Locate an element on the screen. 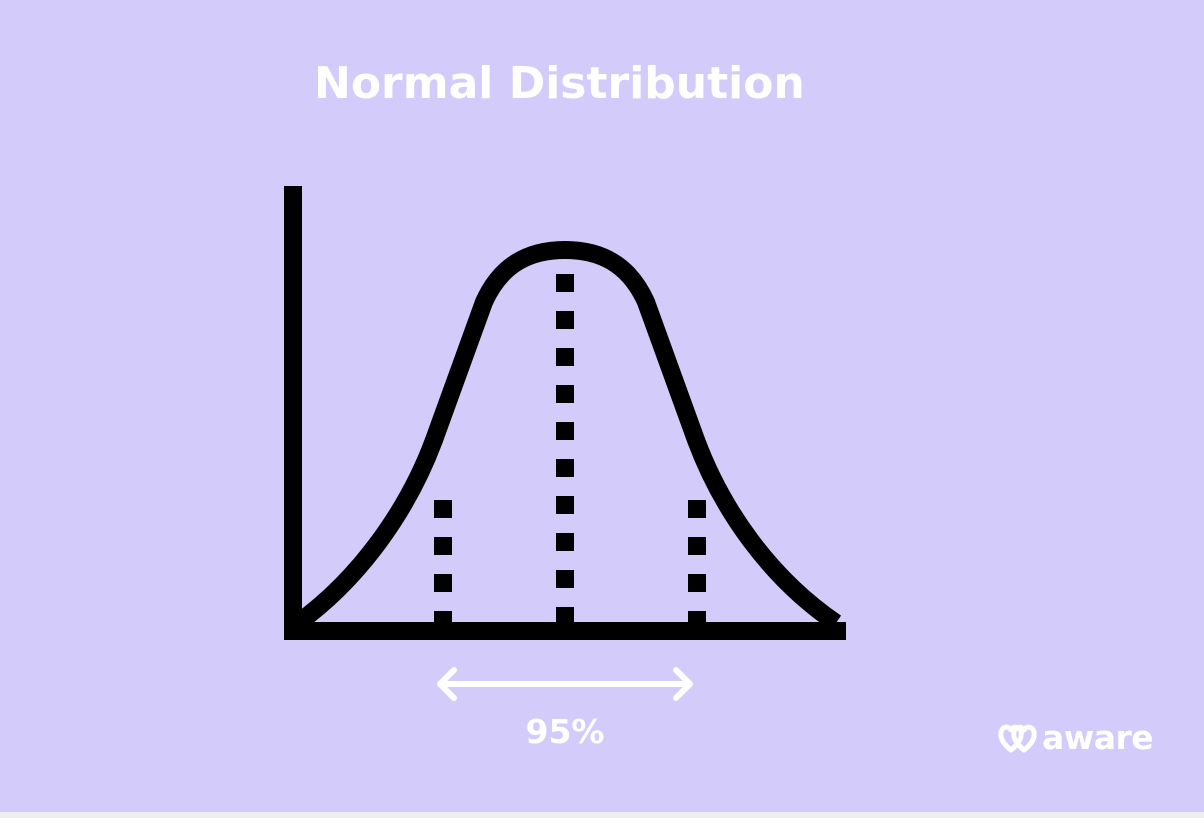 This screenshot has height=818, width=1204. brand-name: aware is located at coordinates (1098, 737).